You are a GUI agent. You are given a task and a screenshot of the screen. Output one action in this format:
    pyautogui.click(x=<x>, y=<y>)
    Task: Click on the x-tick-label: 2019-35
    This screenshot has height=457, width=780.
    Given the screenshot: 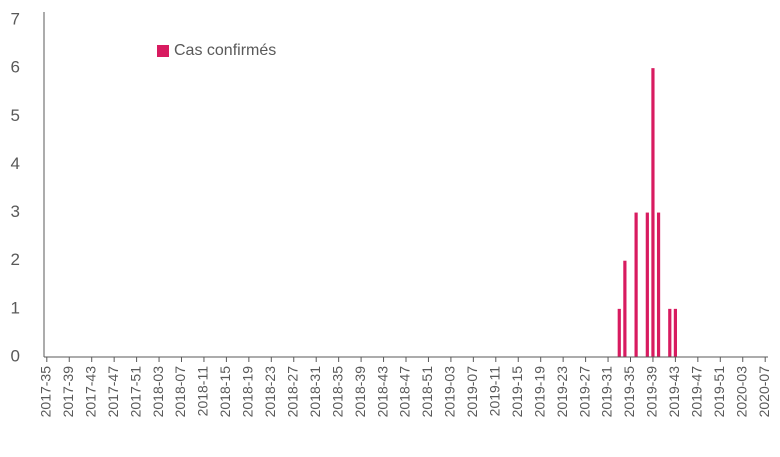 What is the action you would take?
    pyautogui.click(x=629, y=392)
    